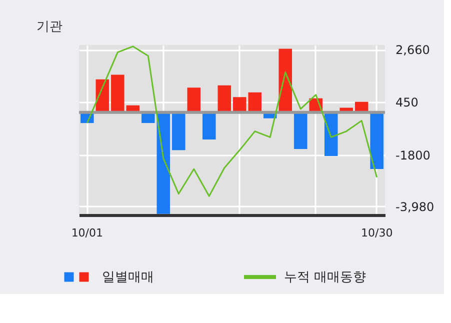 The width and height of the screenshot is (451, 323). What do you see at coordinates (413, 50) in the screenshot?
I see `y-tick-label: 2,660` at bounding box center [413, 50].